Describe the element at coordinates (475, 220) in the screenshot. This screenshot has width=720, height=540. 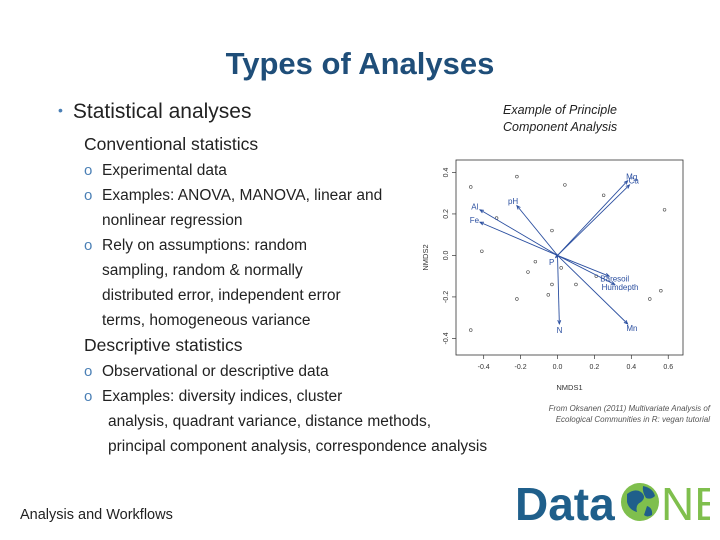
I see `vector-label: Fe` at that location.